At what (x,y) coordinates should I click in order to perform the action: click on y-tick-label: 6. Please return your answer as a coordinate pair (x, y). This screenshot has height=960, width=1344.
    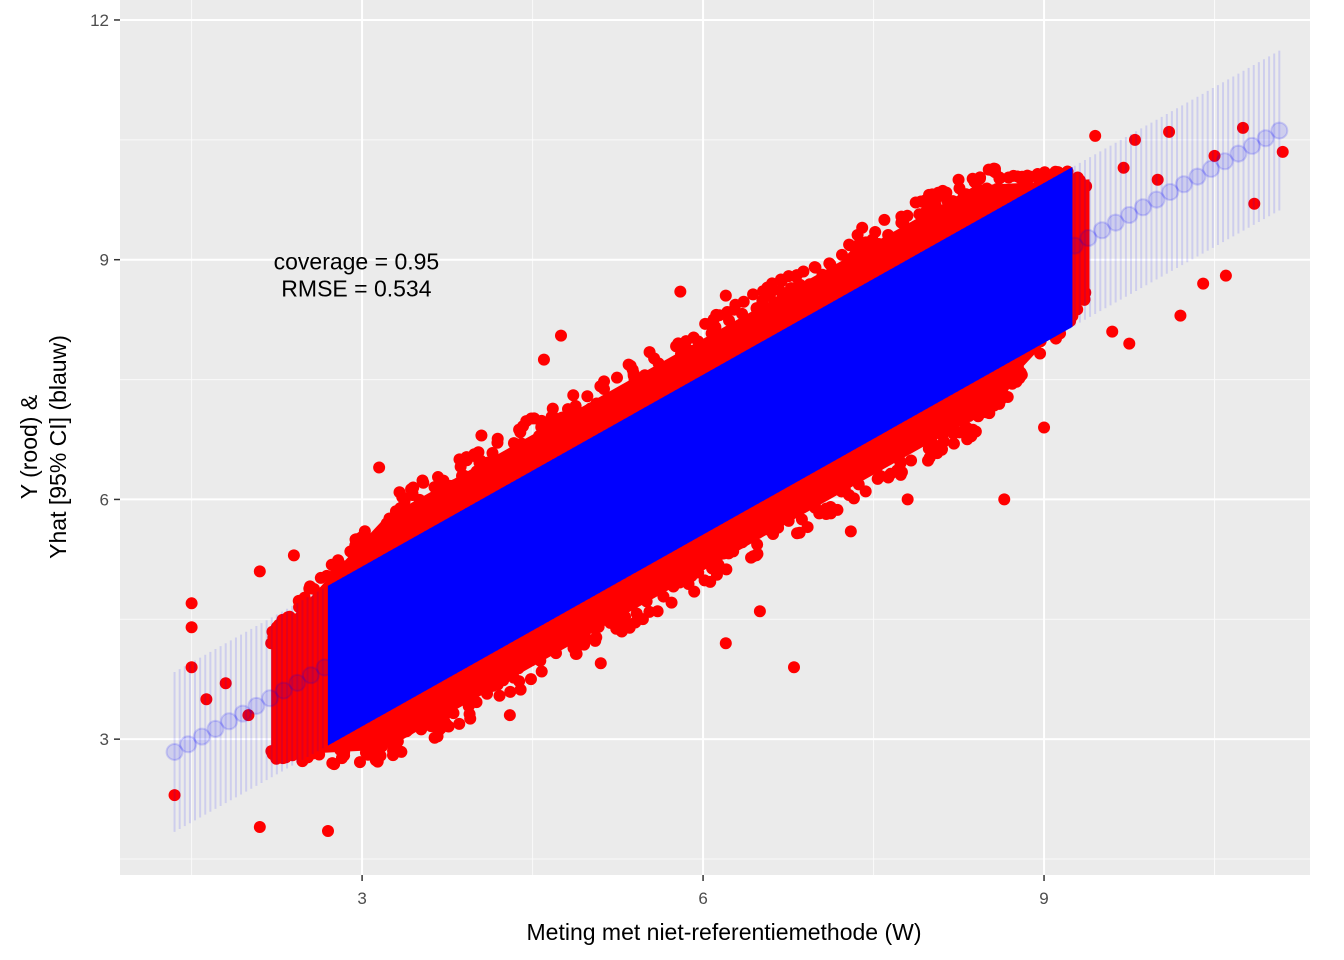
    Looking at the image, I should click on (104, 499).